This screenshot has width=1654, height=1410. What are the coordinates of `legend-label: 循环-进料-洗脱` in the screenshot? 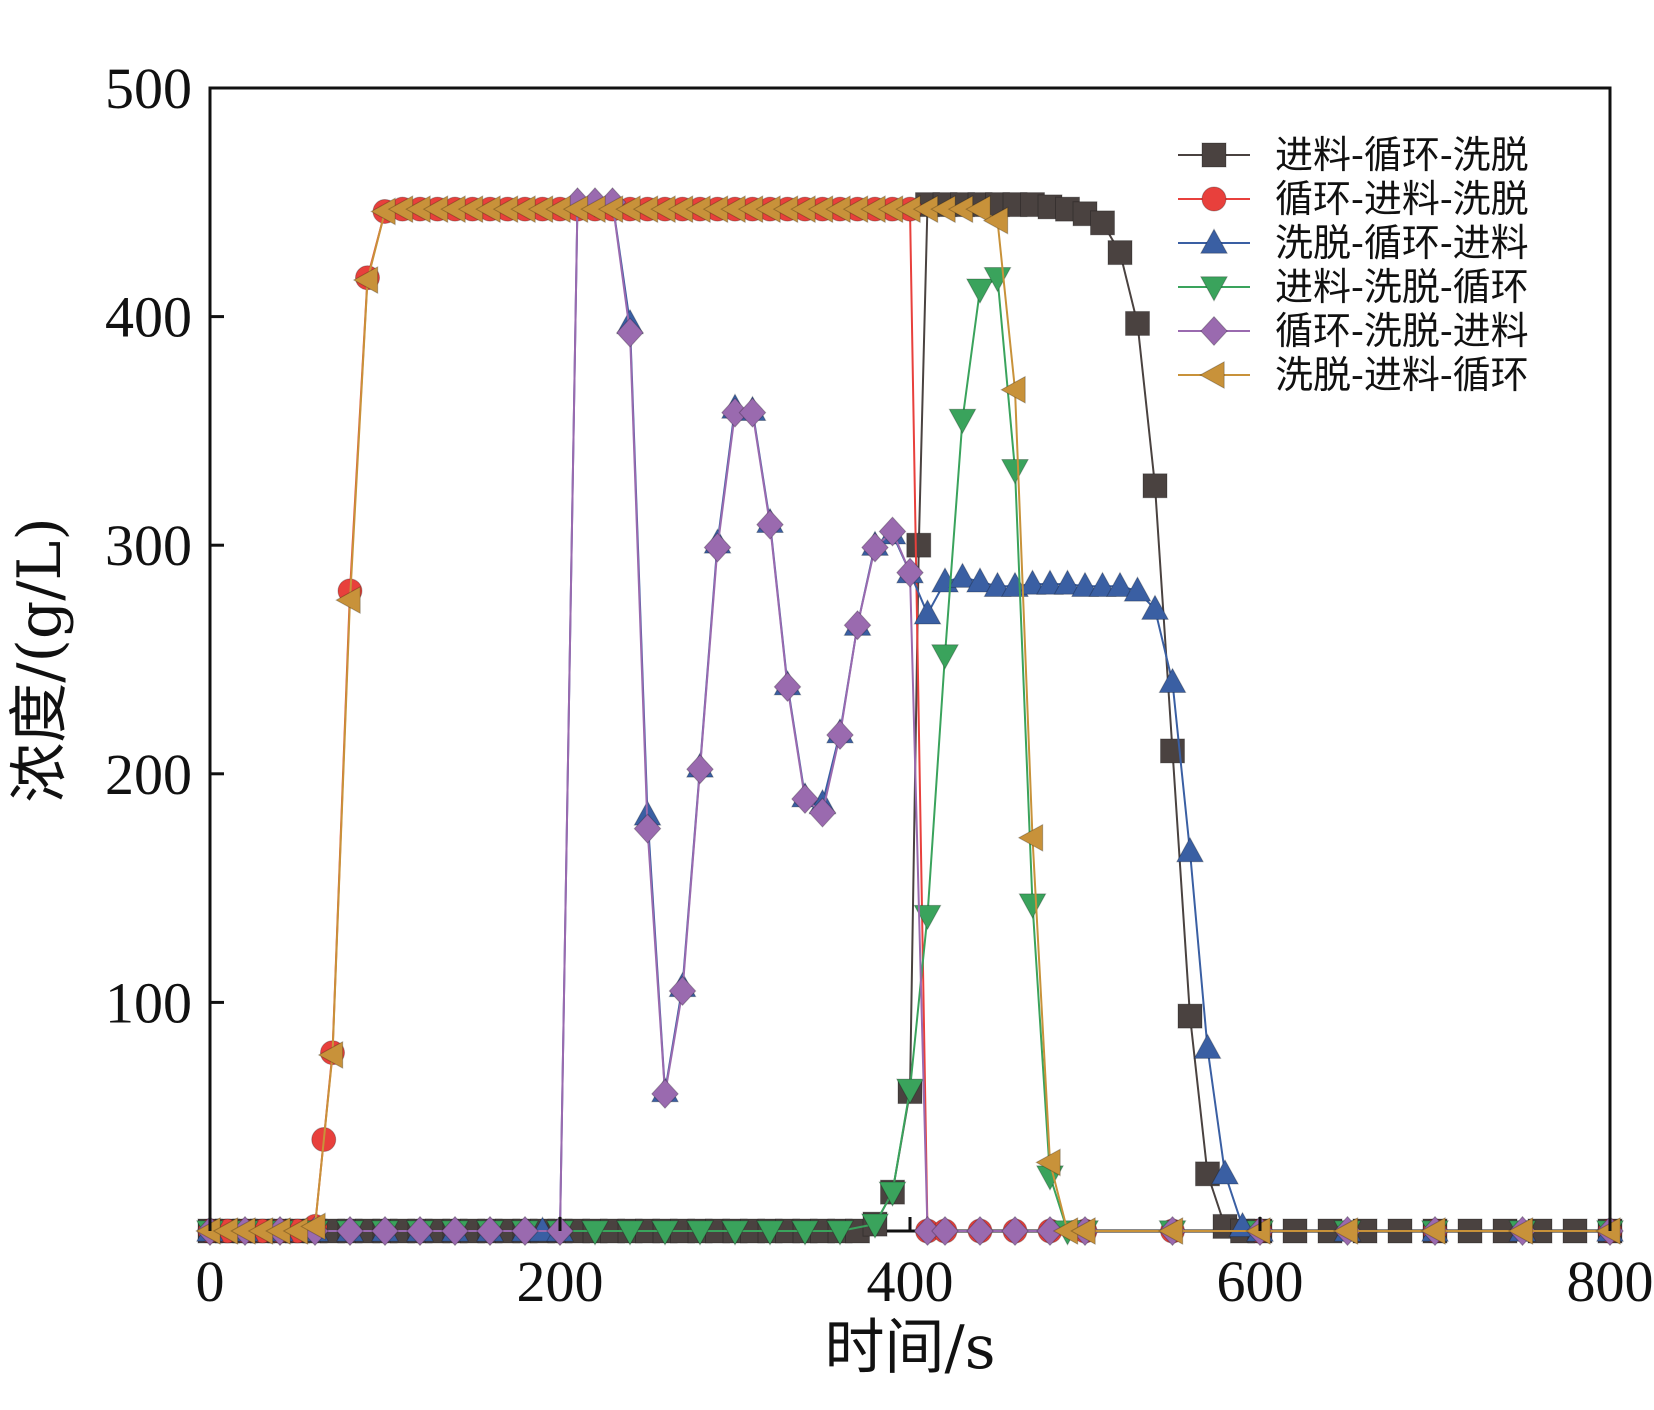 It's located at (1402, 199).